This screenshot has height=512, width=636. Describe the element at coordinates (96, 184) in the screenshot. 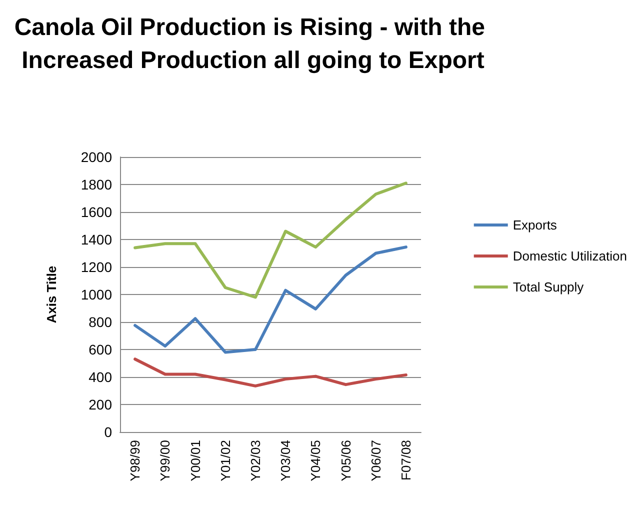

I see `y-tick-label: 1800` at that location.